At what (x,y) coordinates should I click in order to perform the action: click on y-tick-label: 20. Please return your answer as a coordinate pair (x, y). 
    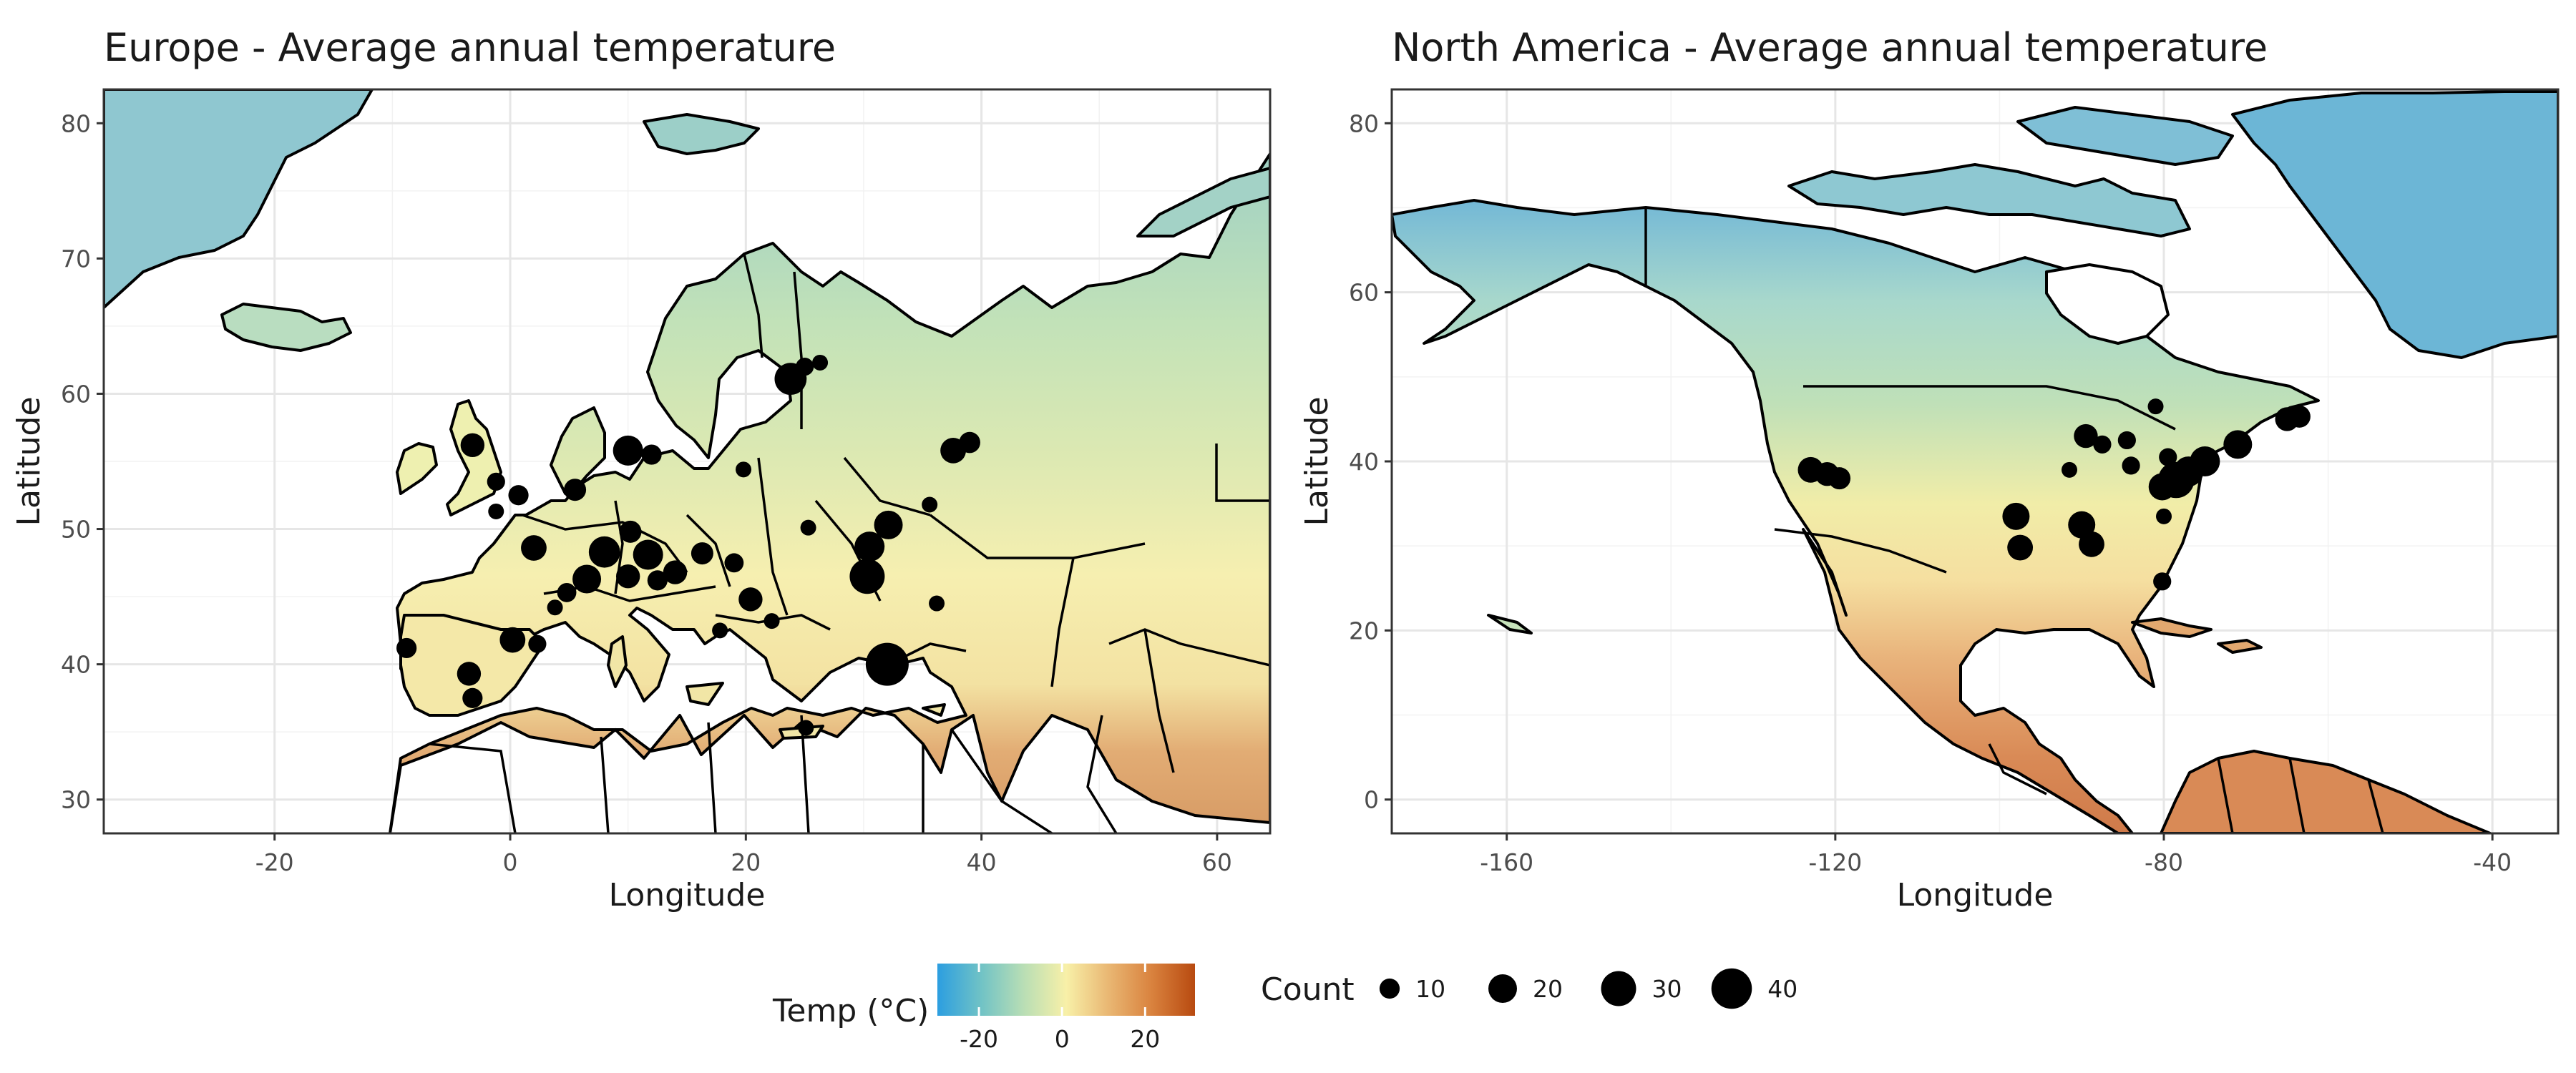
    Looking at the image, I should click on (1364, 631).